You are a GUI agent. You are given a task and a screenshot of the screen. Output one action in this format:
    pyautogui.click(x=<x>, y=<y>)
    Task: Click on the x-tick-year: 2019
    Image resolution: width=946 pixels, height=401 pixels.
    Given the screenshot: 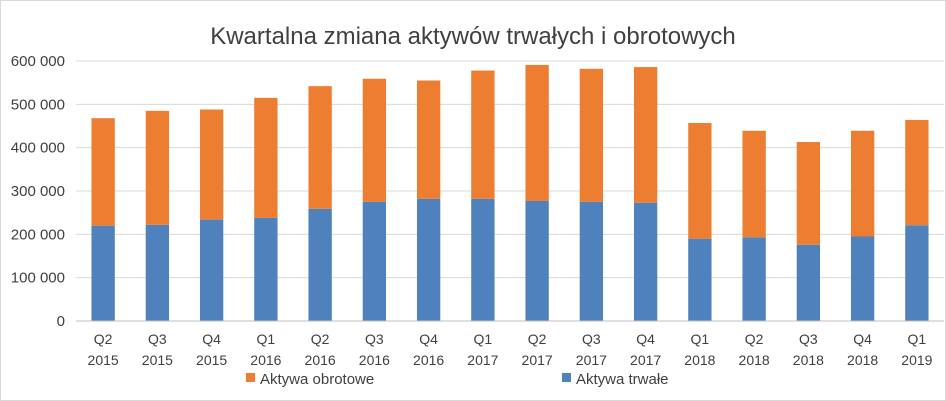 What is the action you would take?
    pyautogui.click(x=916, y=360)
    